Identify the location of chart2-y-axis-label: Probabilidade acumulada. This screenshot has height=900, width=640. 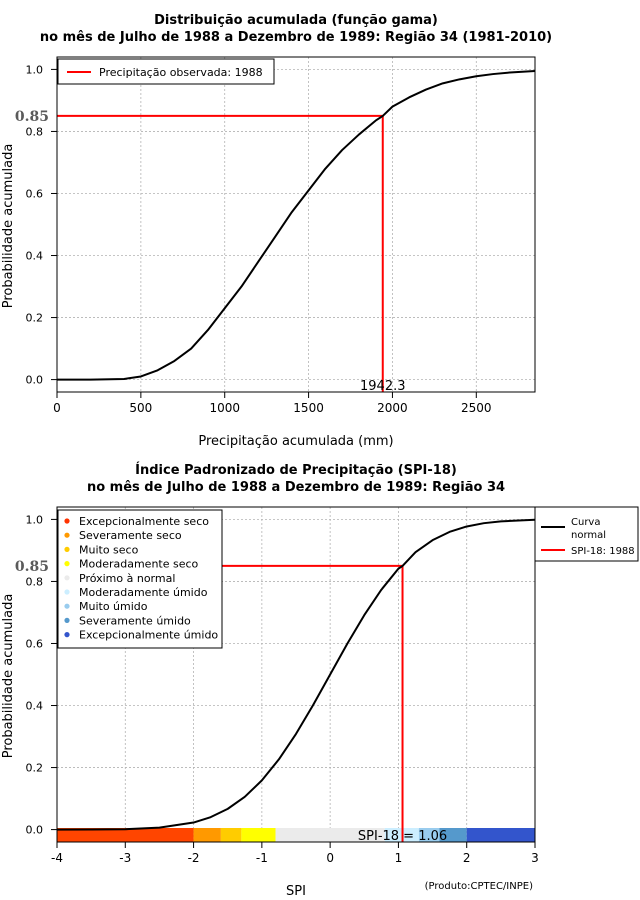
(8, 676).